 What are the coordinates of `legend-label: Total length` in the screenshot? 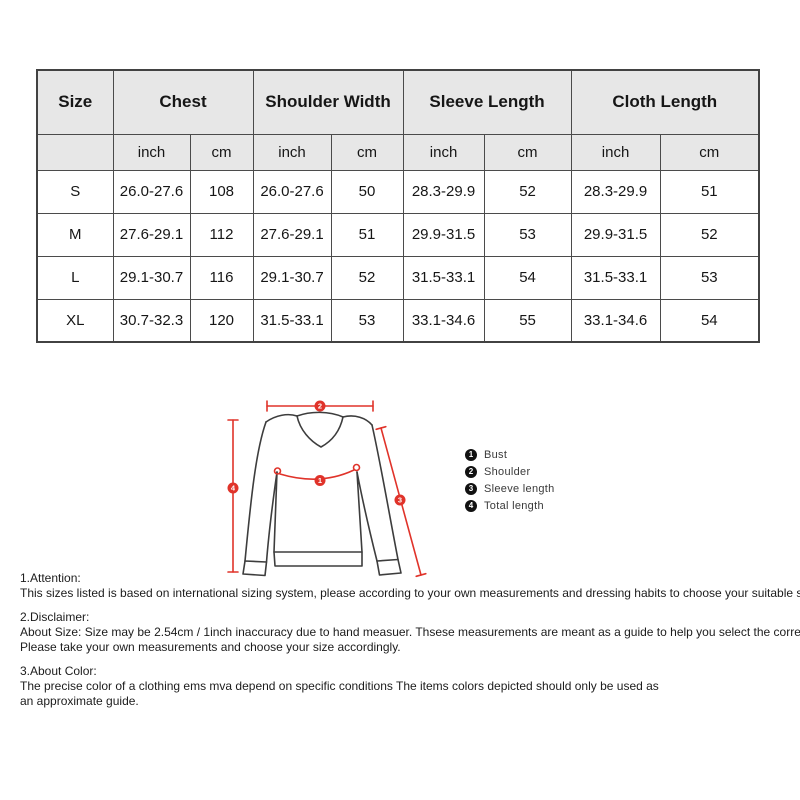 It's located at (514, 506).